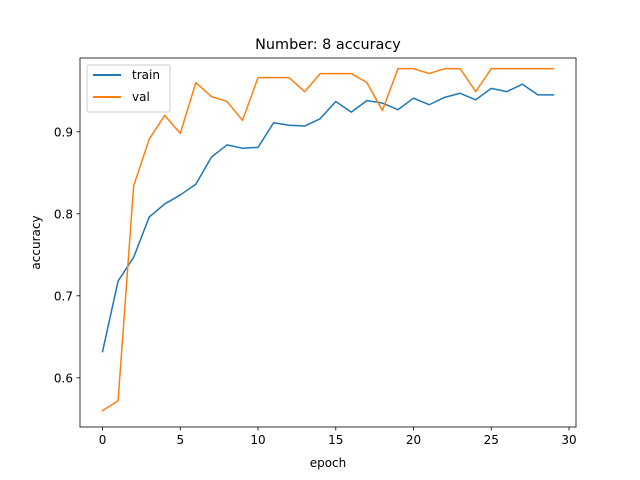 The image size is (640, 480). Describe the element at coordinates (335, 440) in the screenshot. I see `x-tick-label: 15` at that location.